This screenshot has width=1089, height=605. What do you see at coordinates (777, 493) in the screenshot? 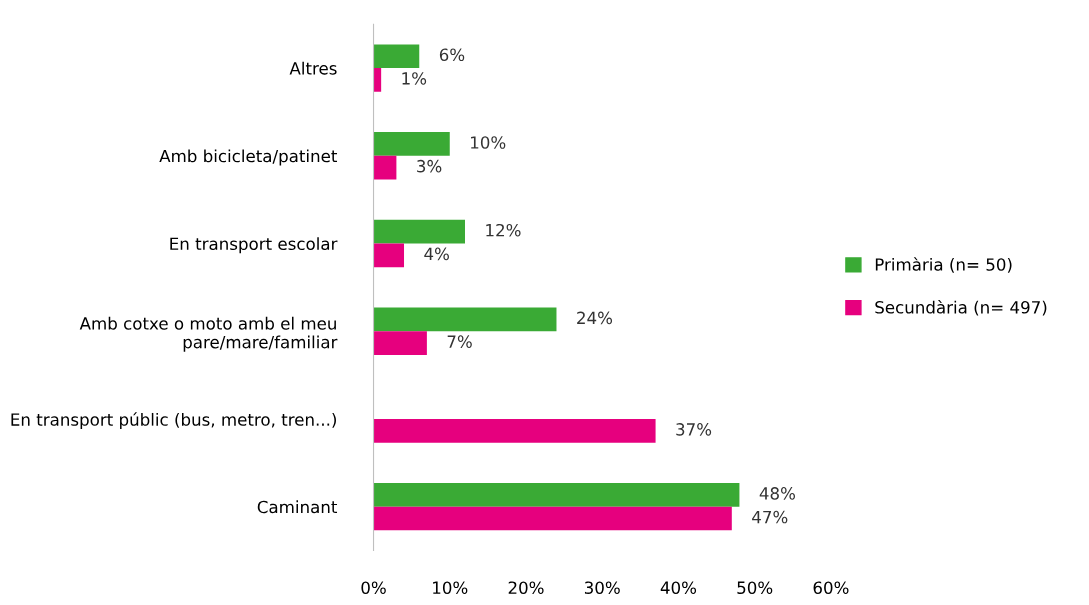
I see `data-label: 48%` at bounding box center [777, 493].